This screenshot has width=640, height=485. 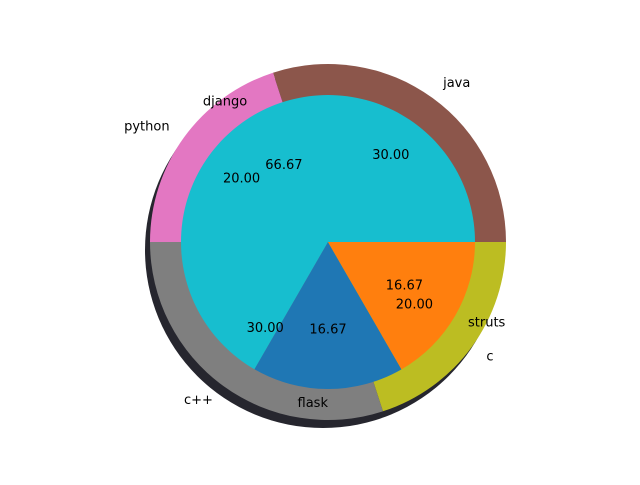 I want to click on wedge-flask, so click(x=328, y=315).